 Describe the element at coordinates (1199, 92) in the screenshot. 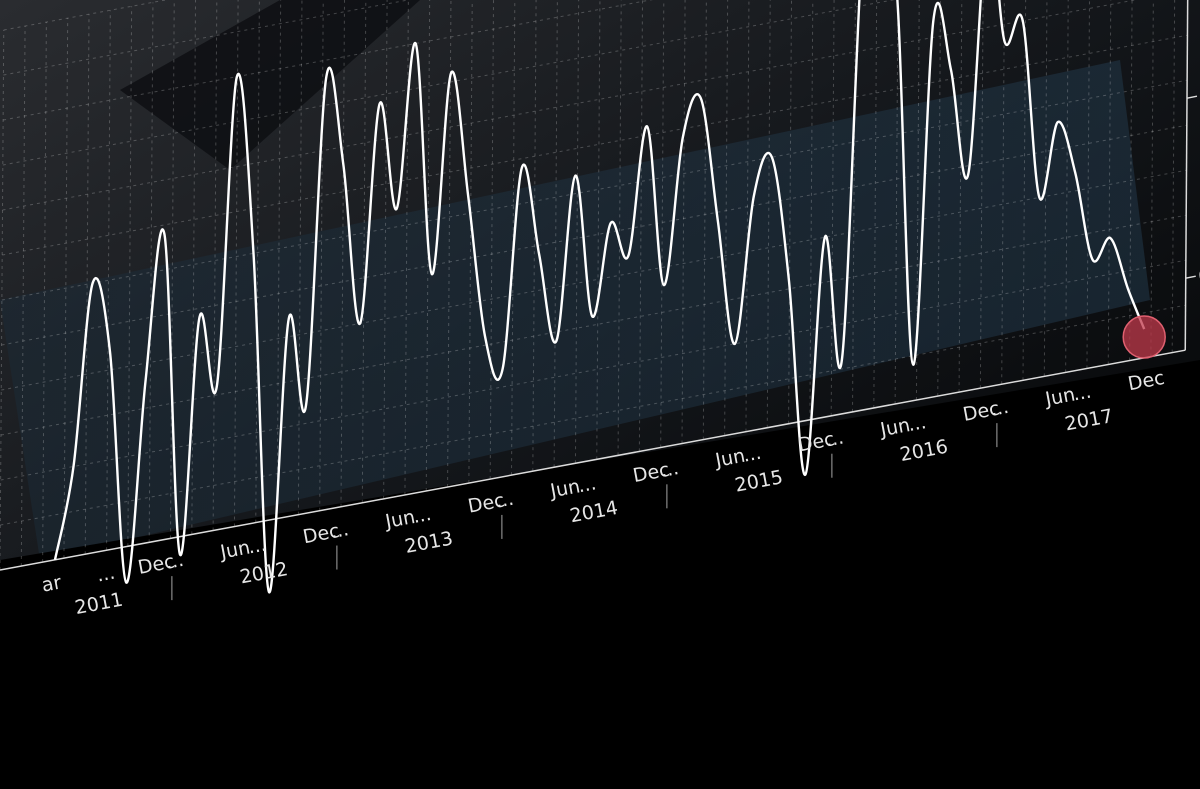

I see `y-tick-label: 50000` at that location.